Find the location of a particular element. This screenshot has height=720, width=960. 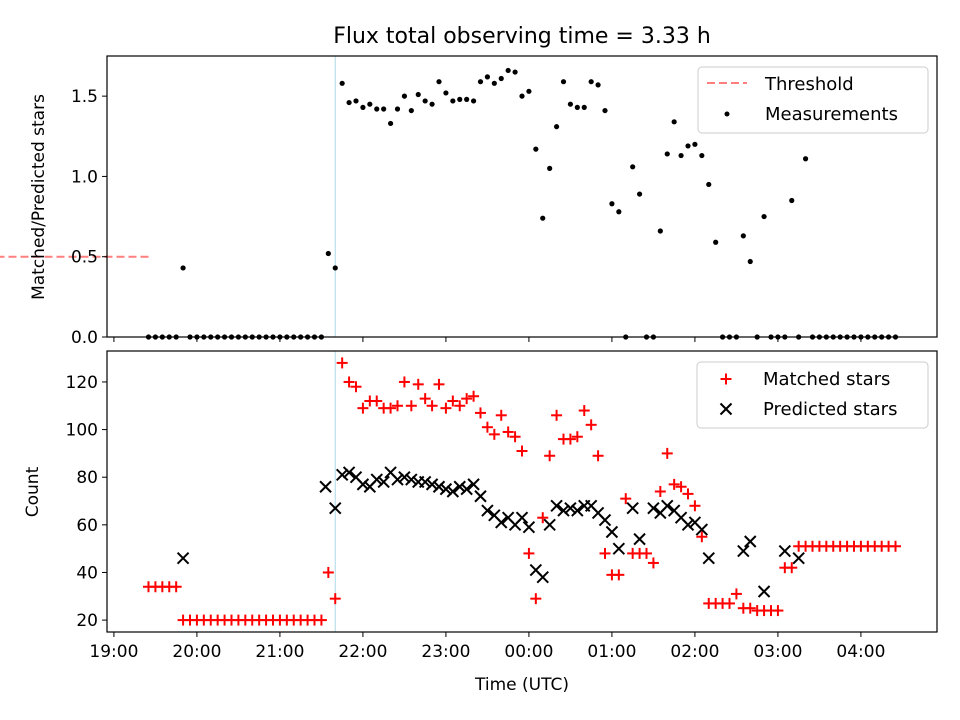

top-legend: Threshold Measurements is located at coordinates (813, 100).